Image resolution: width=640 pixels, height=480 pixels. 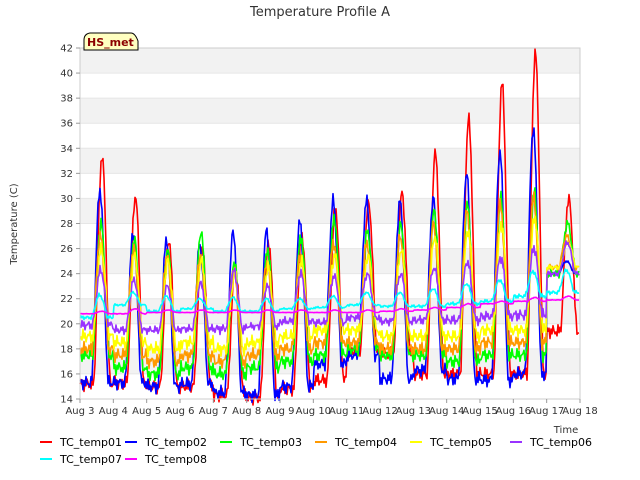 What do you see at coordinates (319, 12) in the screenshot?
I see `chart-title: Temperature Profile A` at bounding box center [319, 12].